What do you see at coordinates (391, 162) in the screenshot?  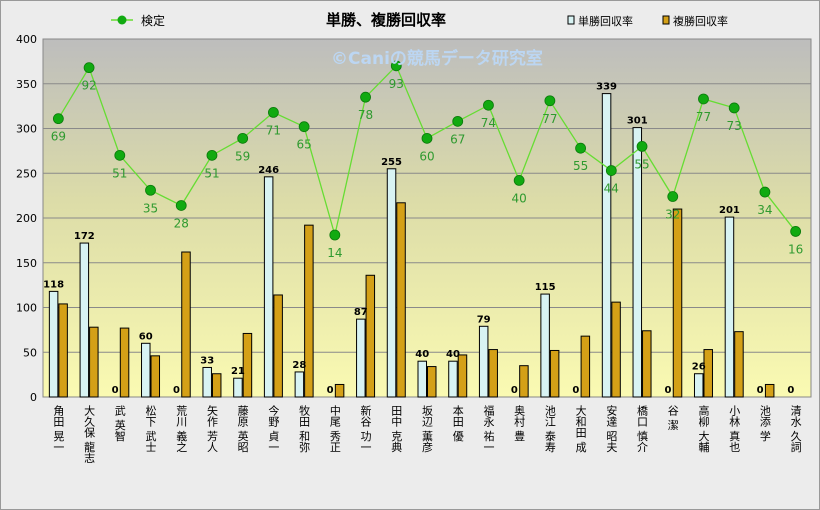 I see `bar-value-label: 255` at bounding box center [391, 162].